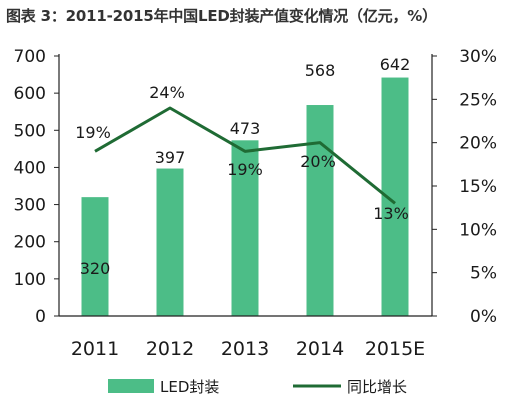 The image size is (506, 403). What do you see at coordinates (30, 280) in the screenshot?
I see `y-left-tick-label: 100` at bounding box center [30, 280].